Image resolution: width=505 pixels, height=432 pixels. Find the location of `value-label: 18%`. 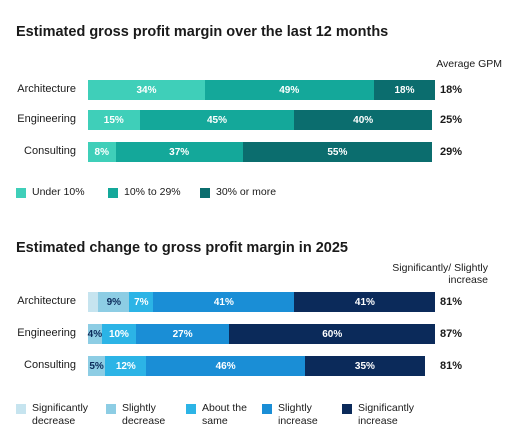

value-label: 18% is located at coordinates (404, 90).